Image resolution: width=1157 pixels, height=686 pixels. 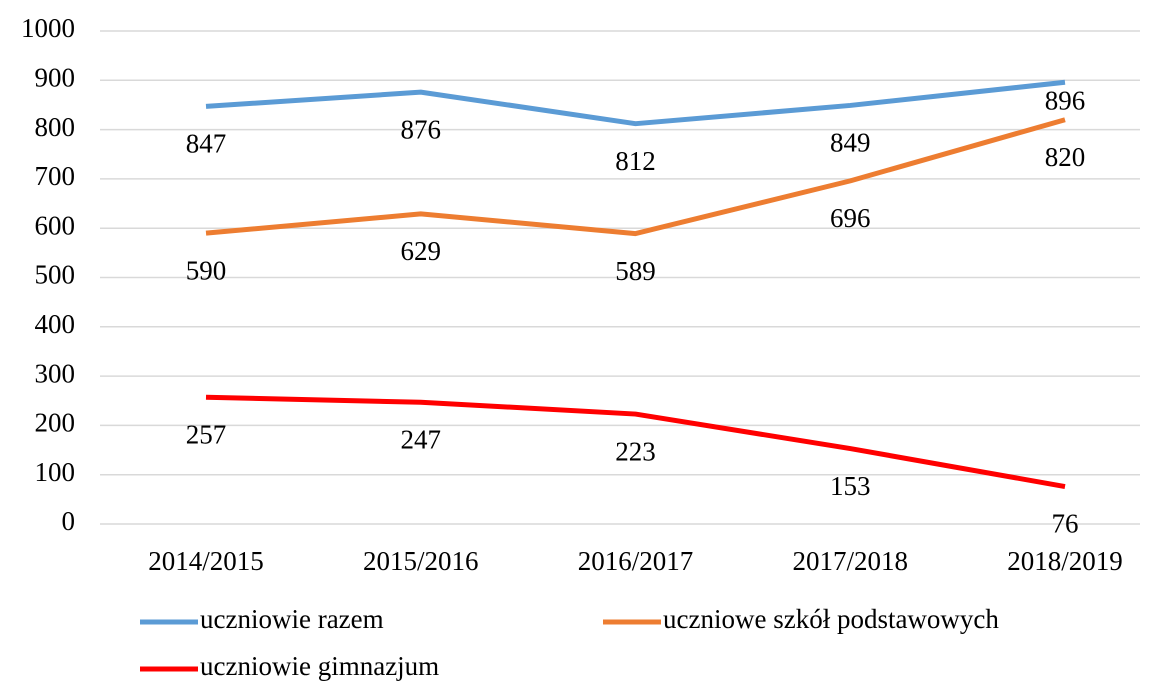 I want to click on y-tick-label: 0, so click(x=69, y=521).